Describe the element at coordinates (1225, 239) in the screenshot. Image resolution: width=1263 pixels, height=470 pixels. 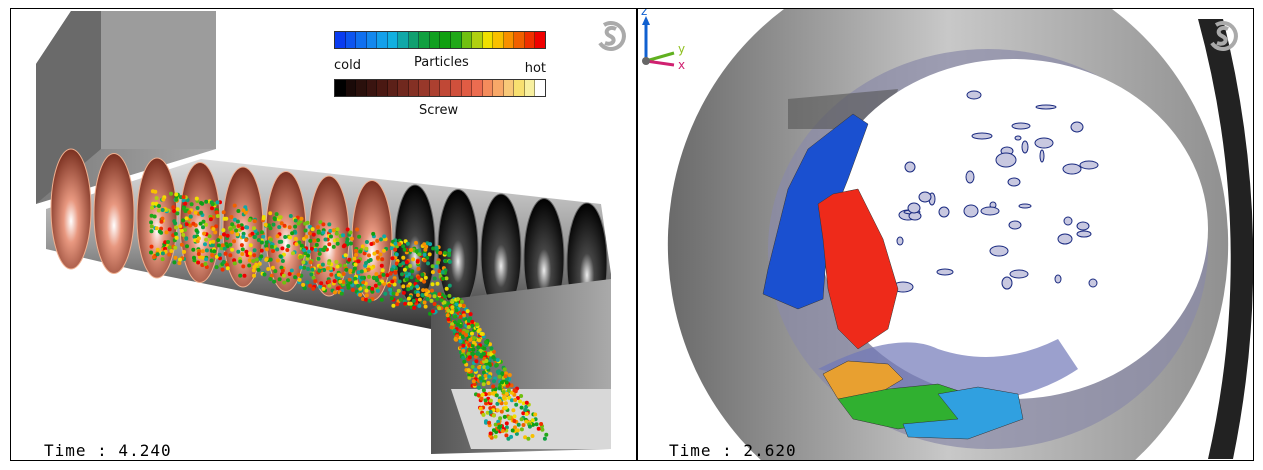
I see `drum-rim` at that location.